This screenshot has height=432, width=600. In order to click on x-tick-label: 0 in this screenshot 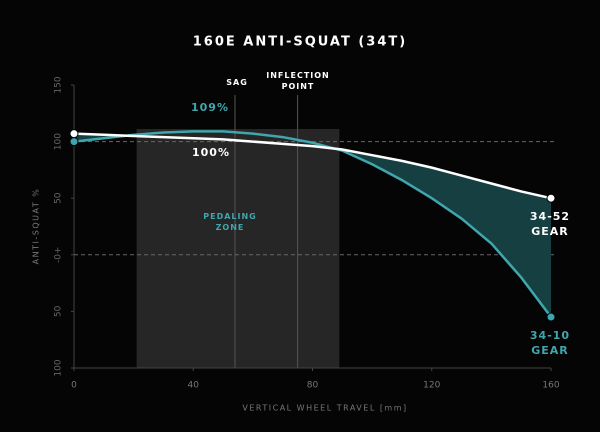, I will do `click(74, 386)`.